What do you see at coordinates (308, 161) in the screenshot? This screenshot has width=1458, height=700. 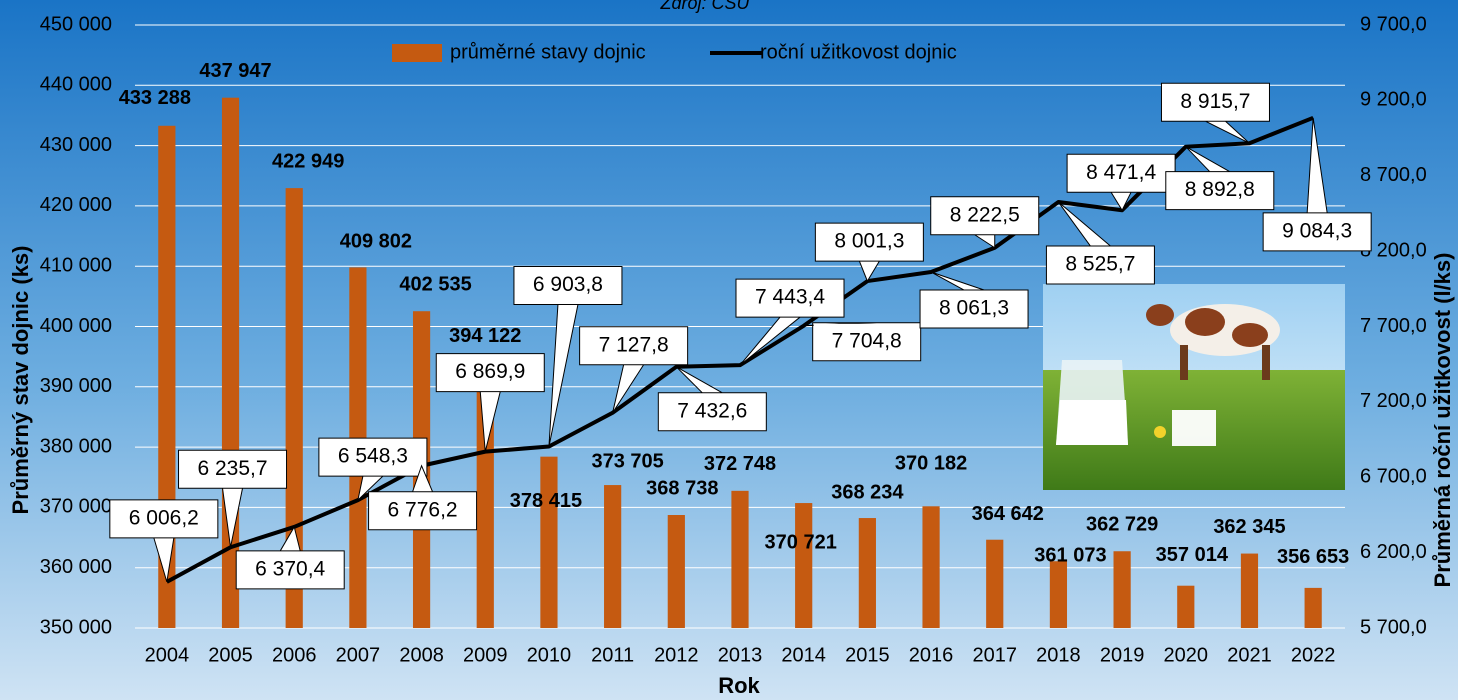 I see `bar-label: 422 949` at bounding box center [308, 161].